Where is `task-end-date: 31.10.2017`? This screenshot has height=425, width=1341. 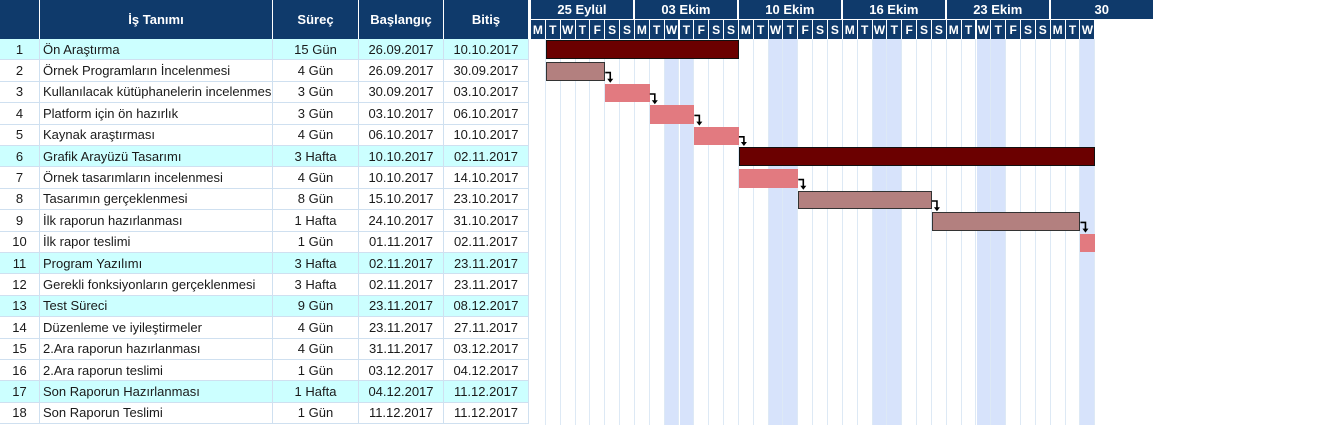
task-end-date: 31.10.2017 is located at coordinates (486, 221).